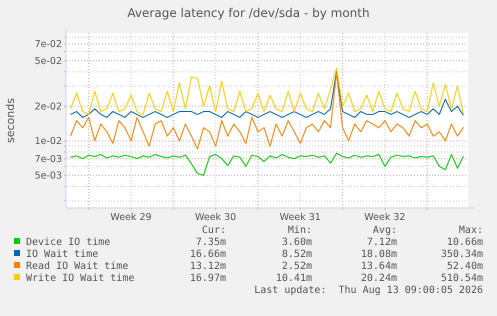 This screenshot has height=316, width=497. I want to click on y-tick-label: 1e-02, so click(48, 142).